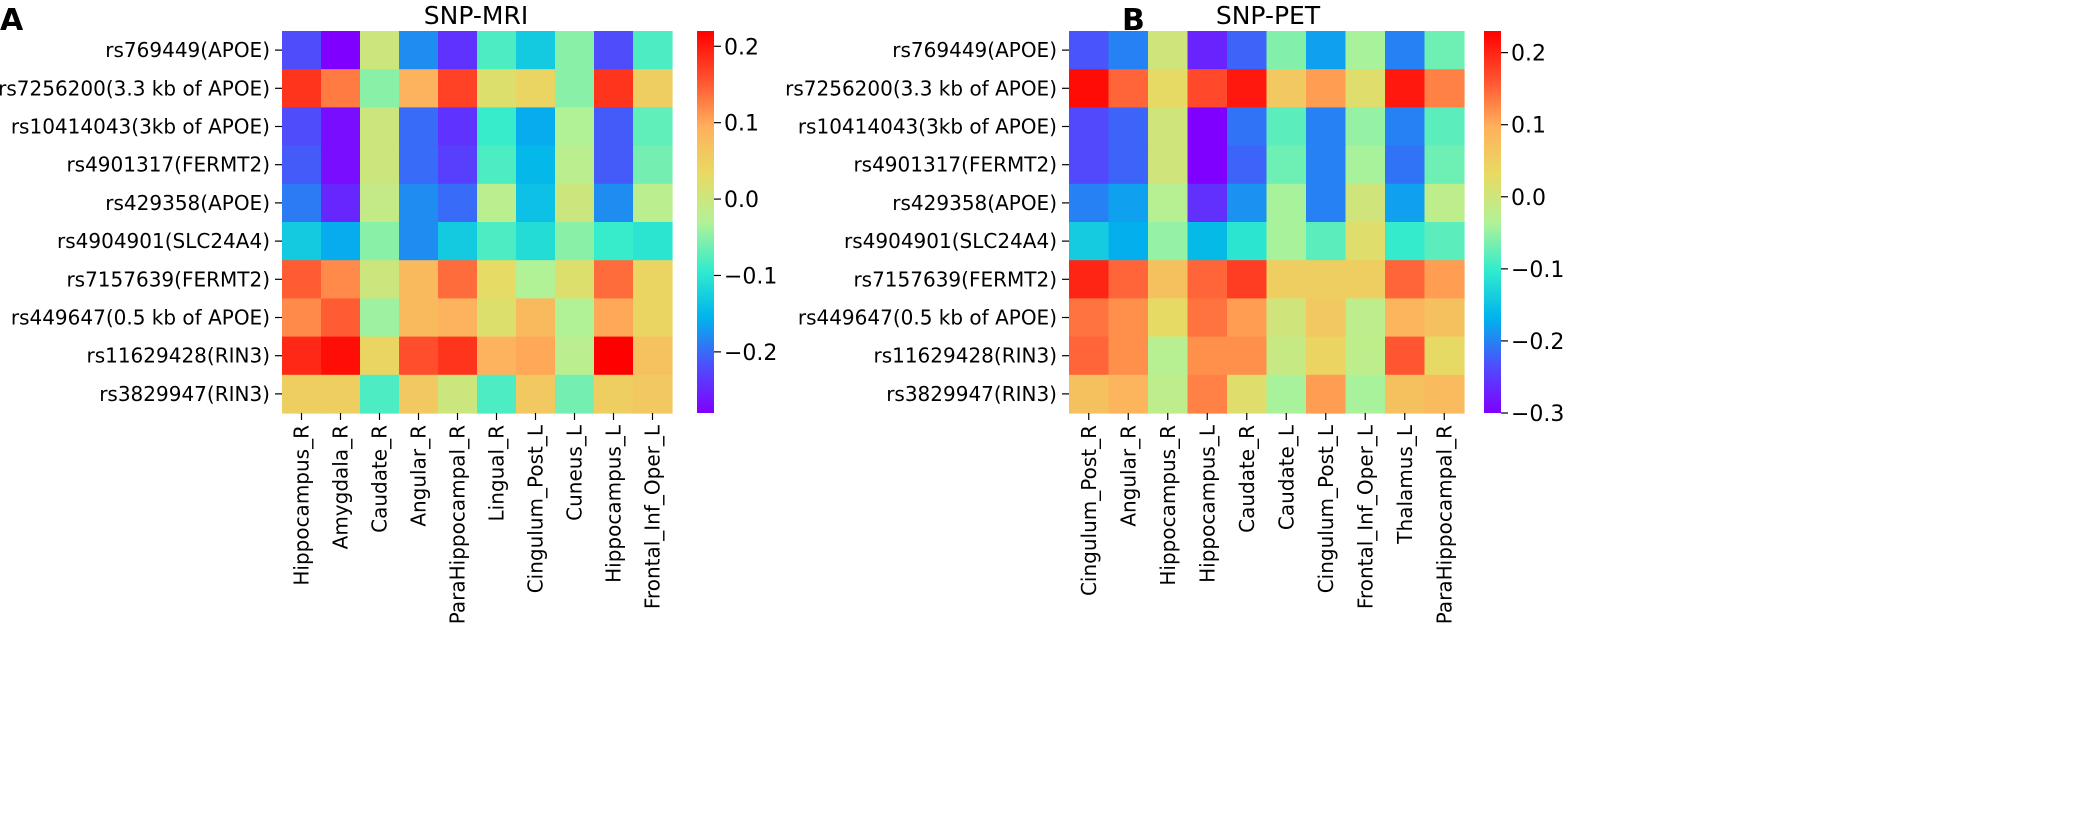 This screenshot has width=2074, height=829. Describe the element at coordinates (380, 479) in the screenshot. I see `column-tick-label: Caudate_R` at that location.